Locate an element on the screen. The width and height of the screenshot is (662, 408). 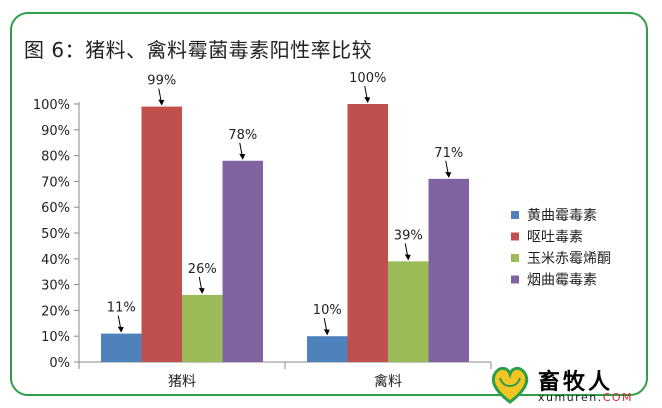
y-tick-label: 20% is located at coordinates (55, 311).